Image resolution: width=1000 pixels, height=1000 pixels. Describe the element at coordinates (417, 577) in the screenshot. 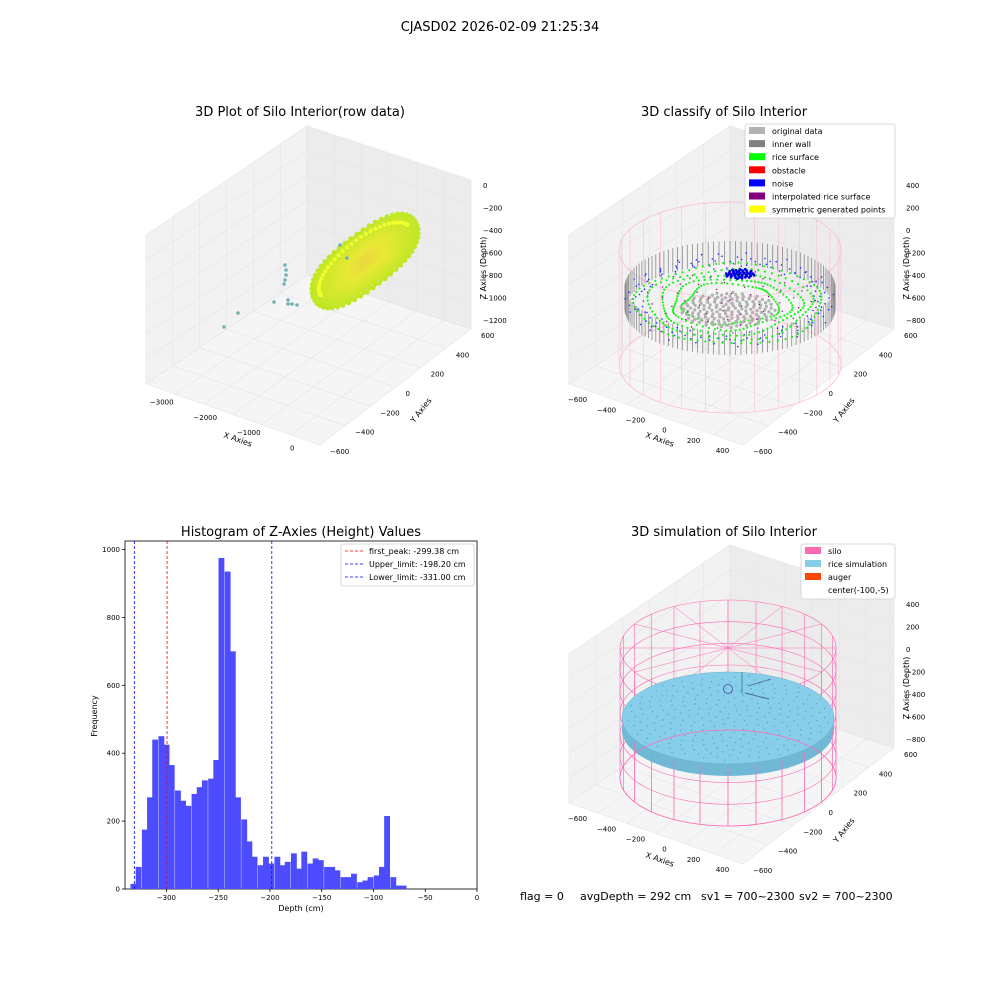

I see `histogram-legend-label: Lower_limit: -331.00 cm` at that location.